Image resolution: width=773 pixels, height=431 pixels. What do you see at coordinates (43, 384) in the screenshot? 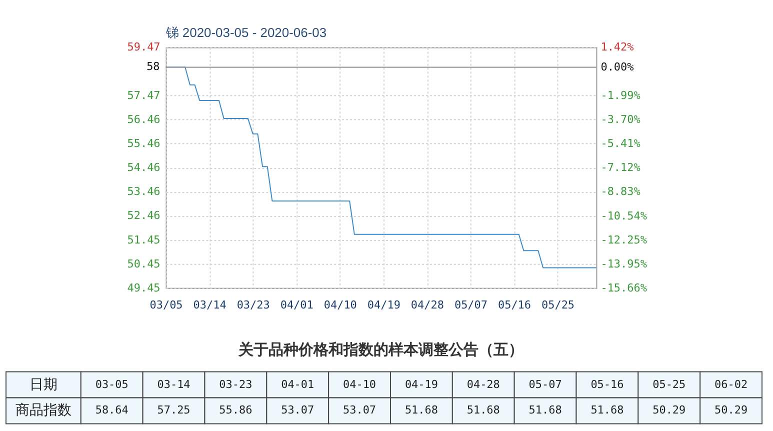
I see `text: 日期` at bounding box center [43, 384].